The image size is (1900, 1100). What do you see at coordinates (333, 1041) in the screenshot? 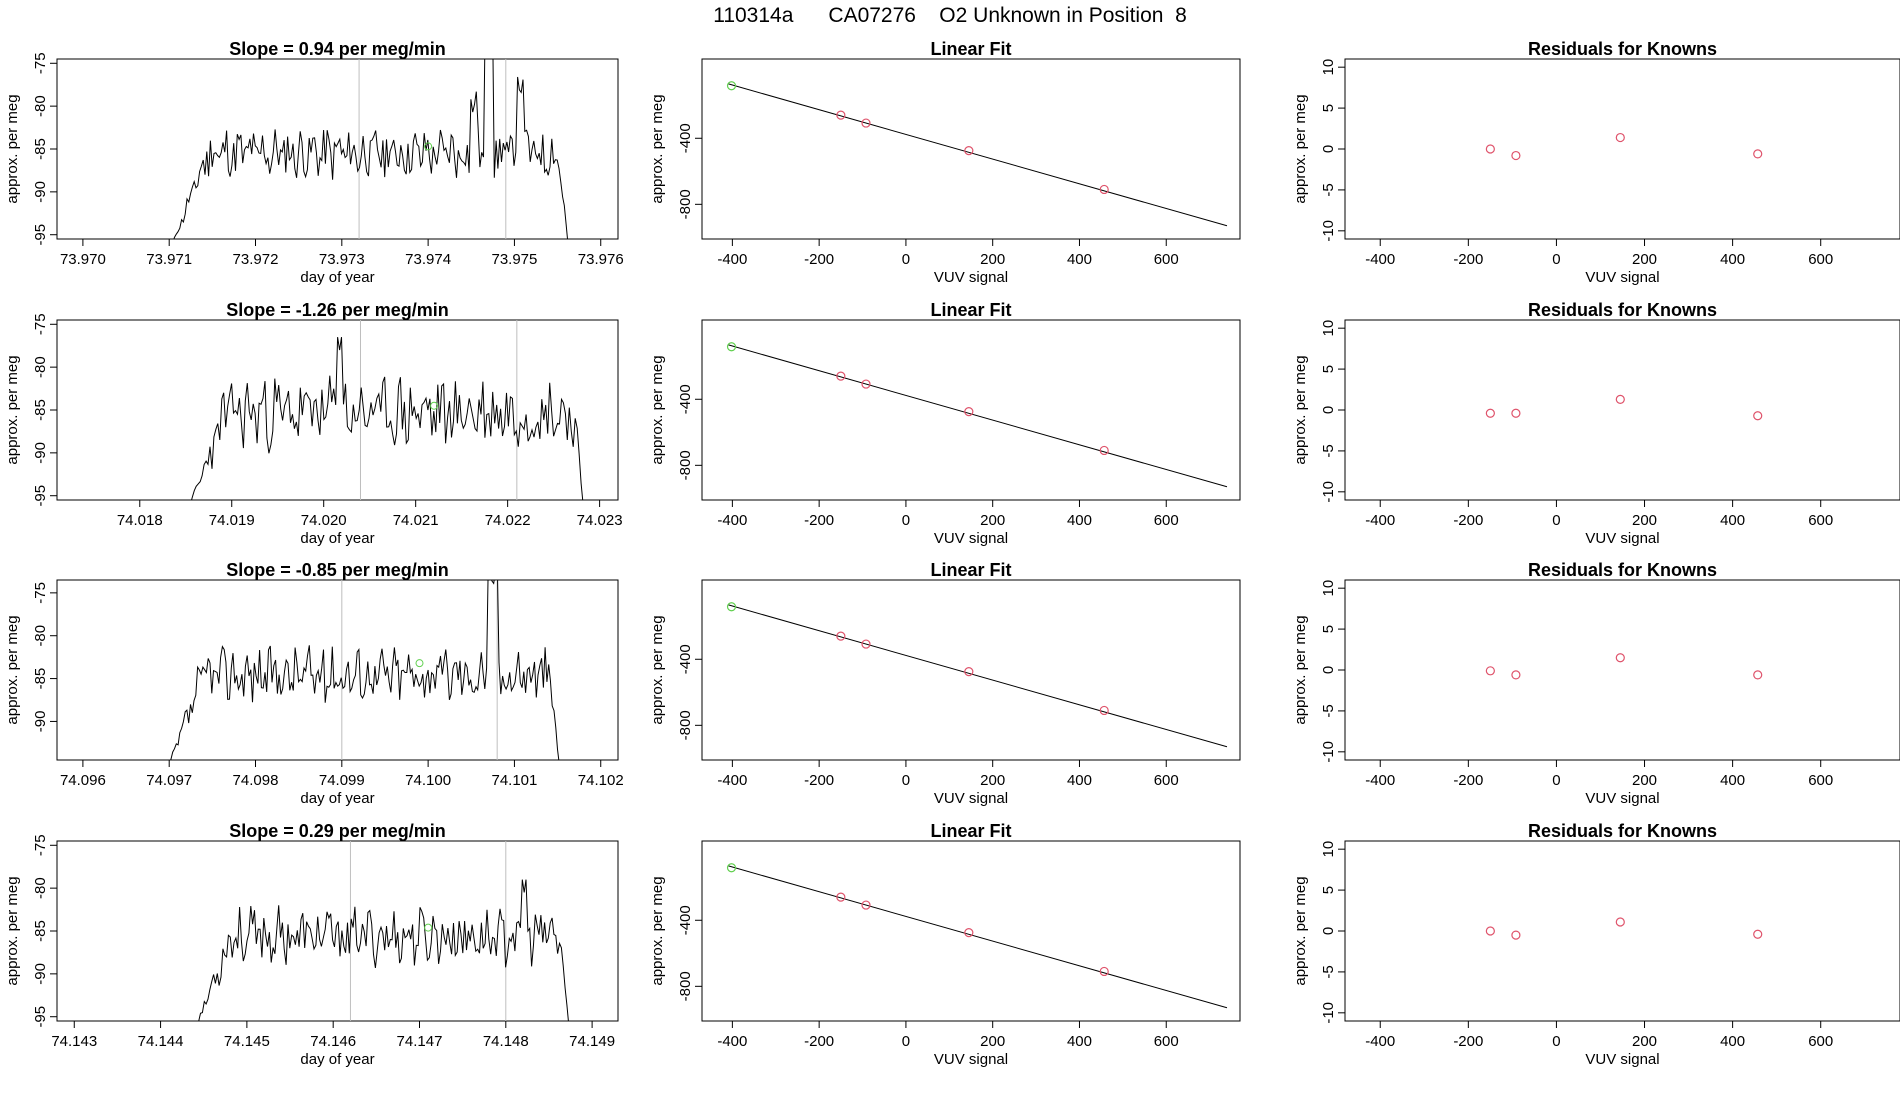
I see `x-tick-label: 74.146` at bounding box center [333, 1041].